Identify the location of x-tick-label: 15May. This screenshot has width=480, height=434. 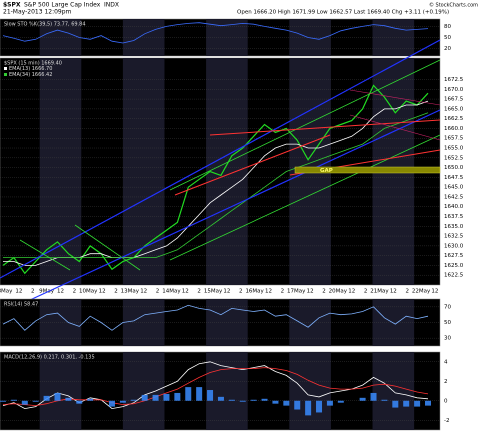
(213, 292).